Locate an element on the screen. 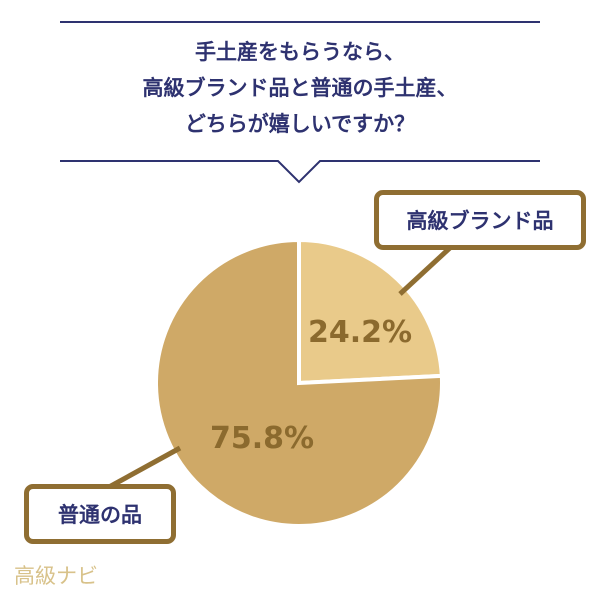  callout-normal: 普通の品 is located at coordinates (100, 514).